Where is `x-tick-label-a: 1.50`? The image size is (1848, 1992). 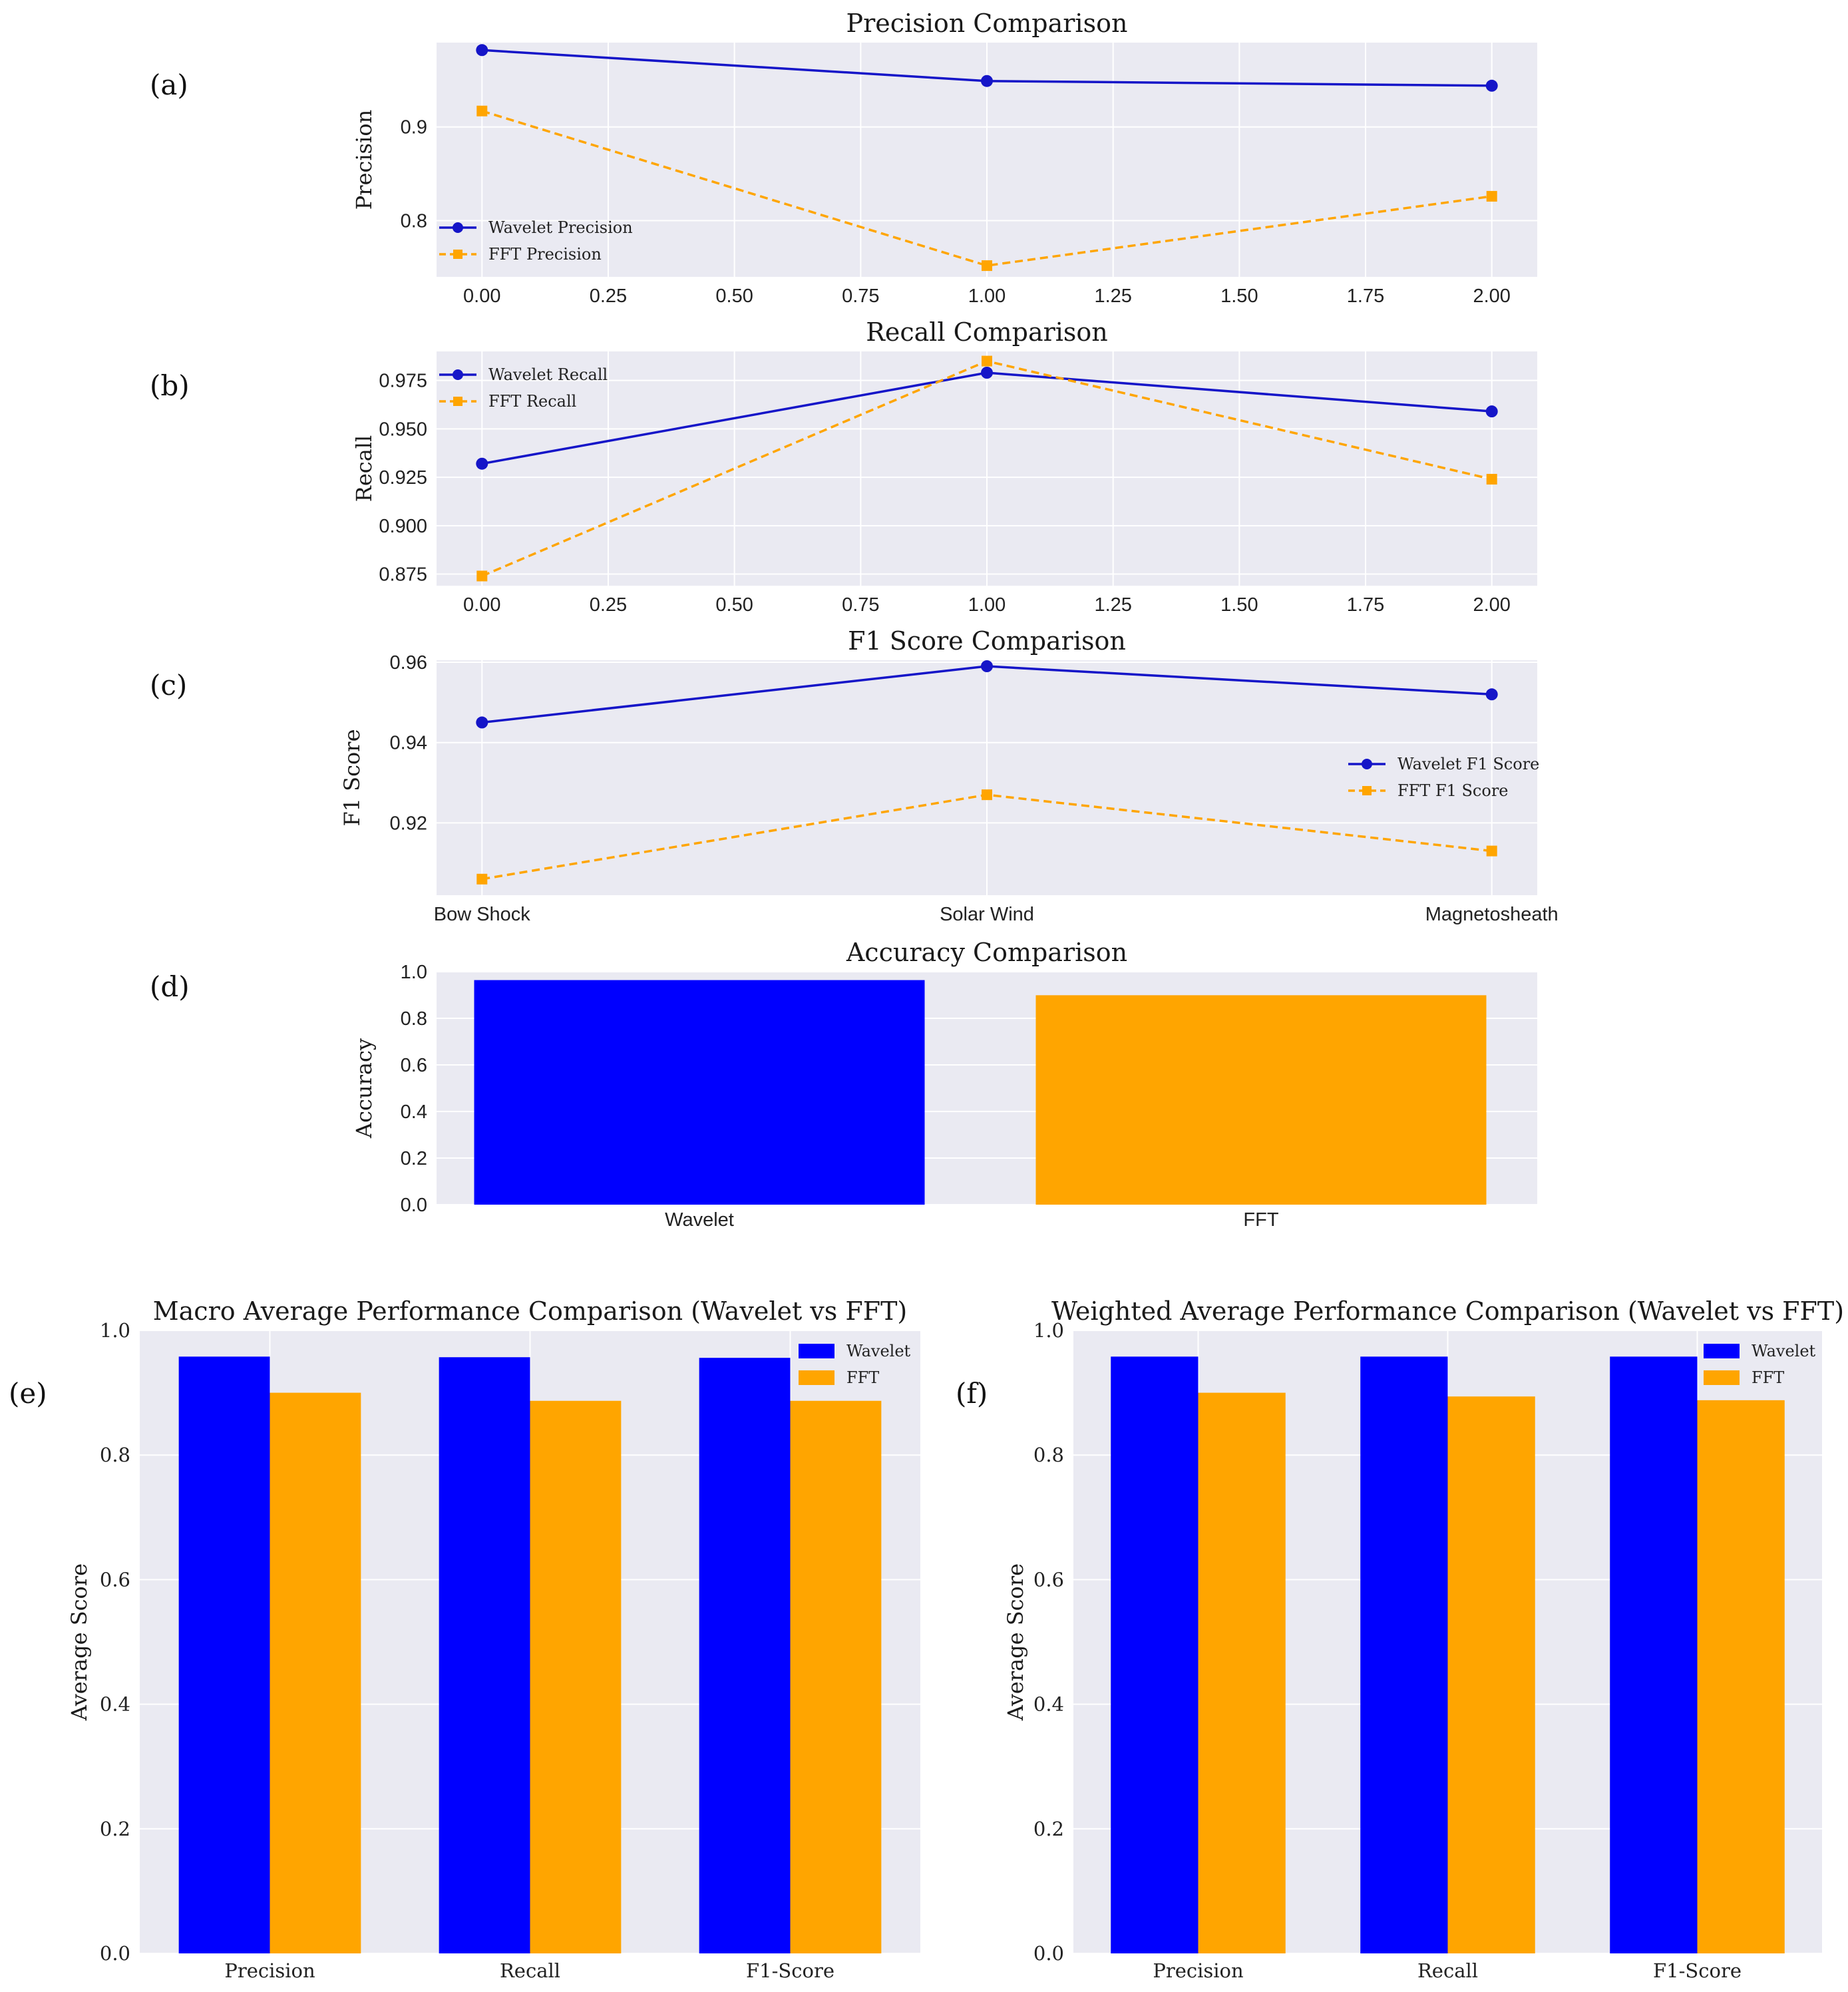
x-tick-label-a: 1.50 is located at coordinates (1239, 297).